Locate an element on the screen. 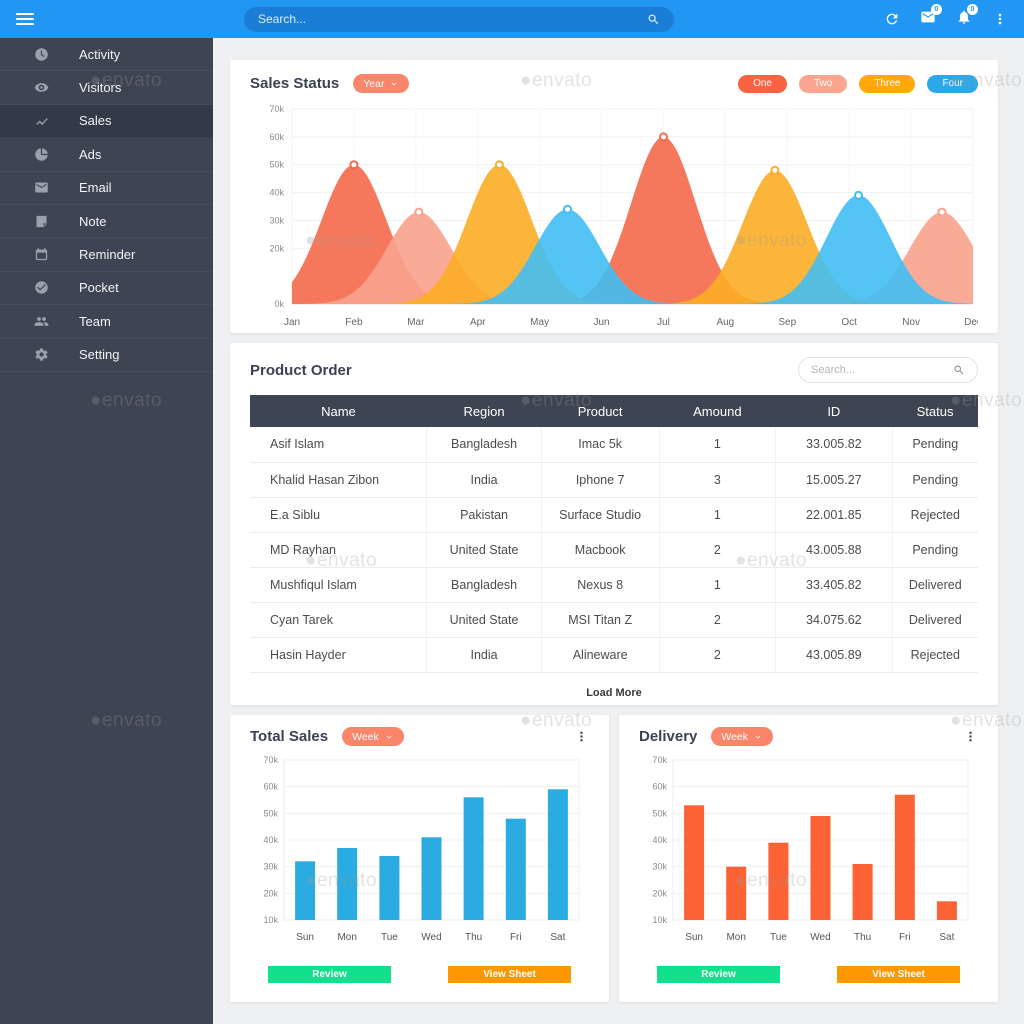  svg-text: Oct is located at coordinates (849, 322).